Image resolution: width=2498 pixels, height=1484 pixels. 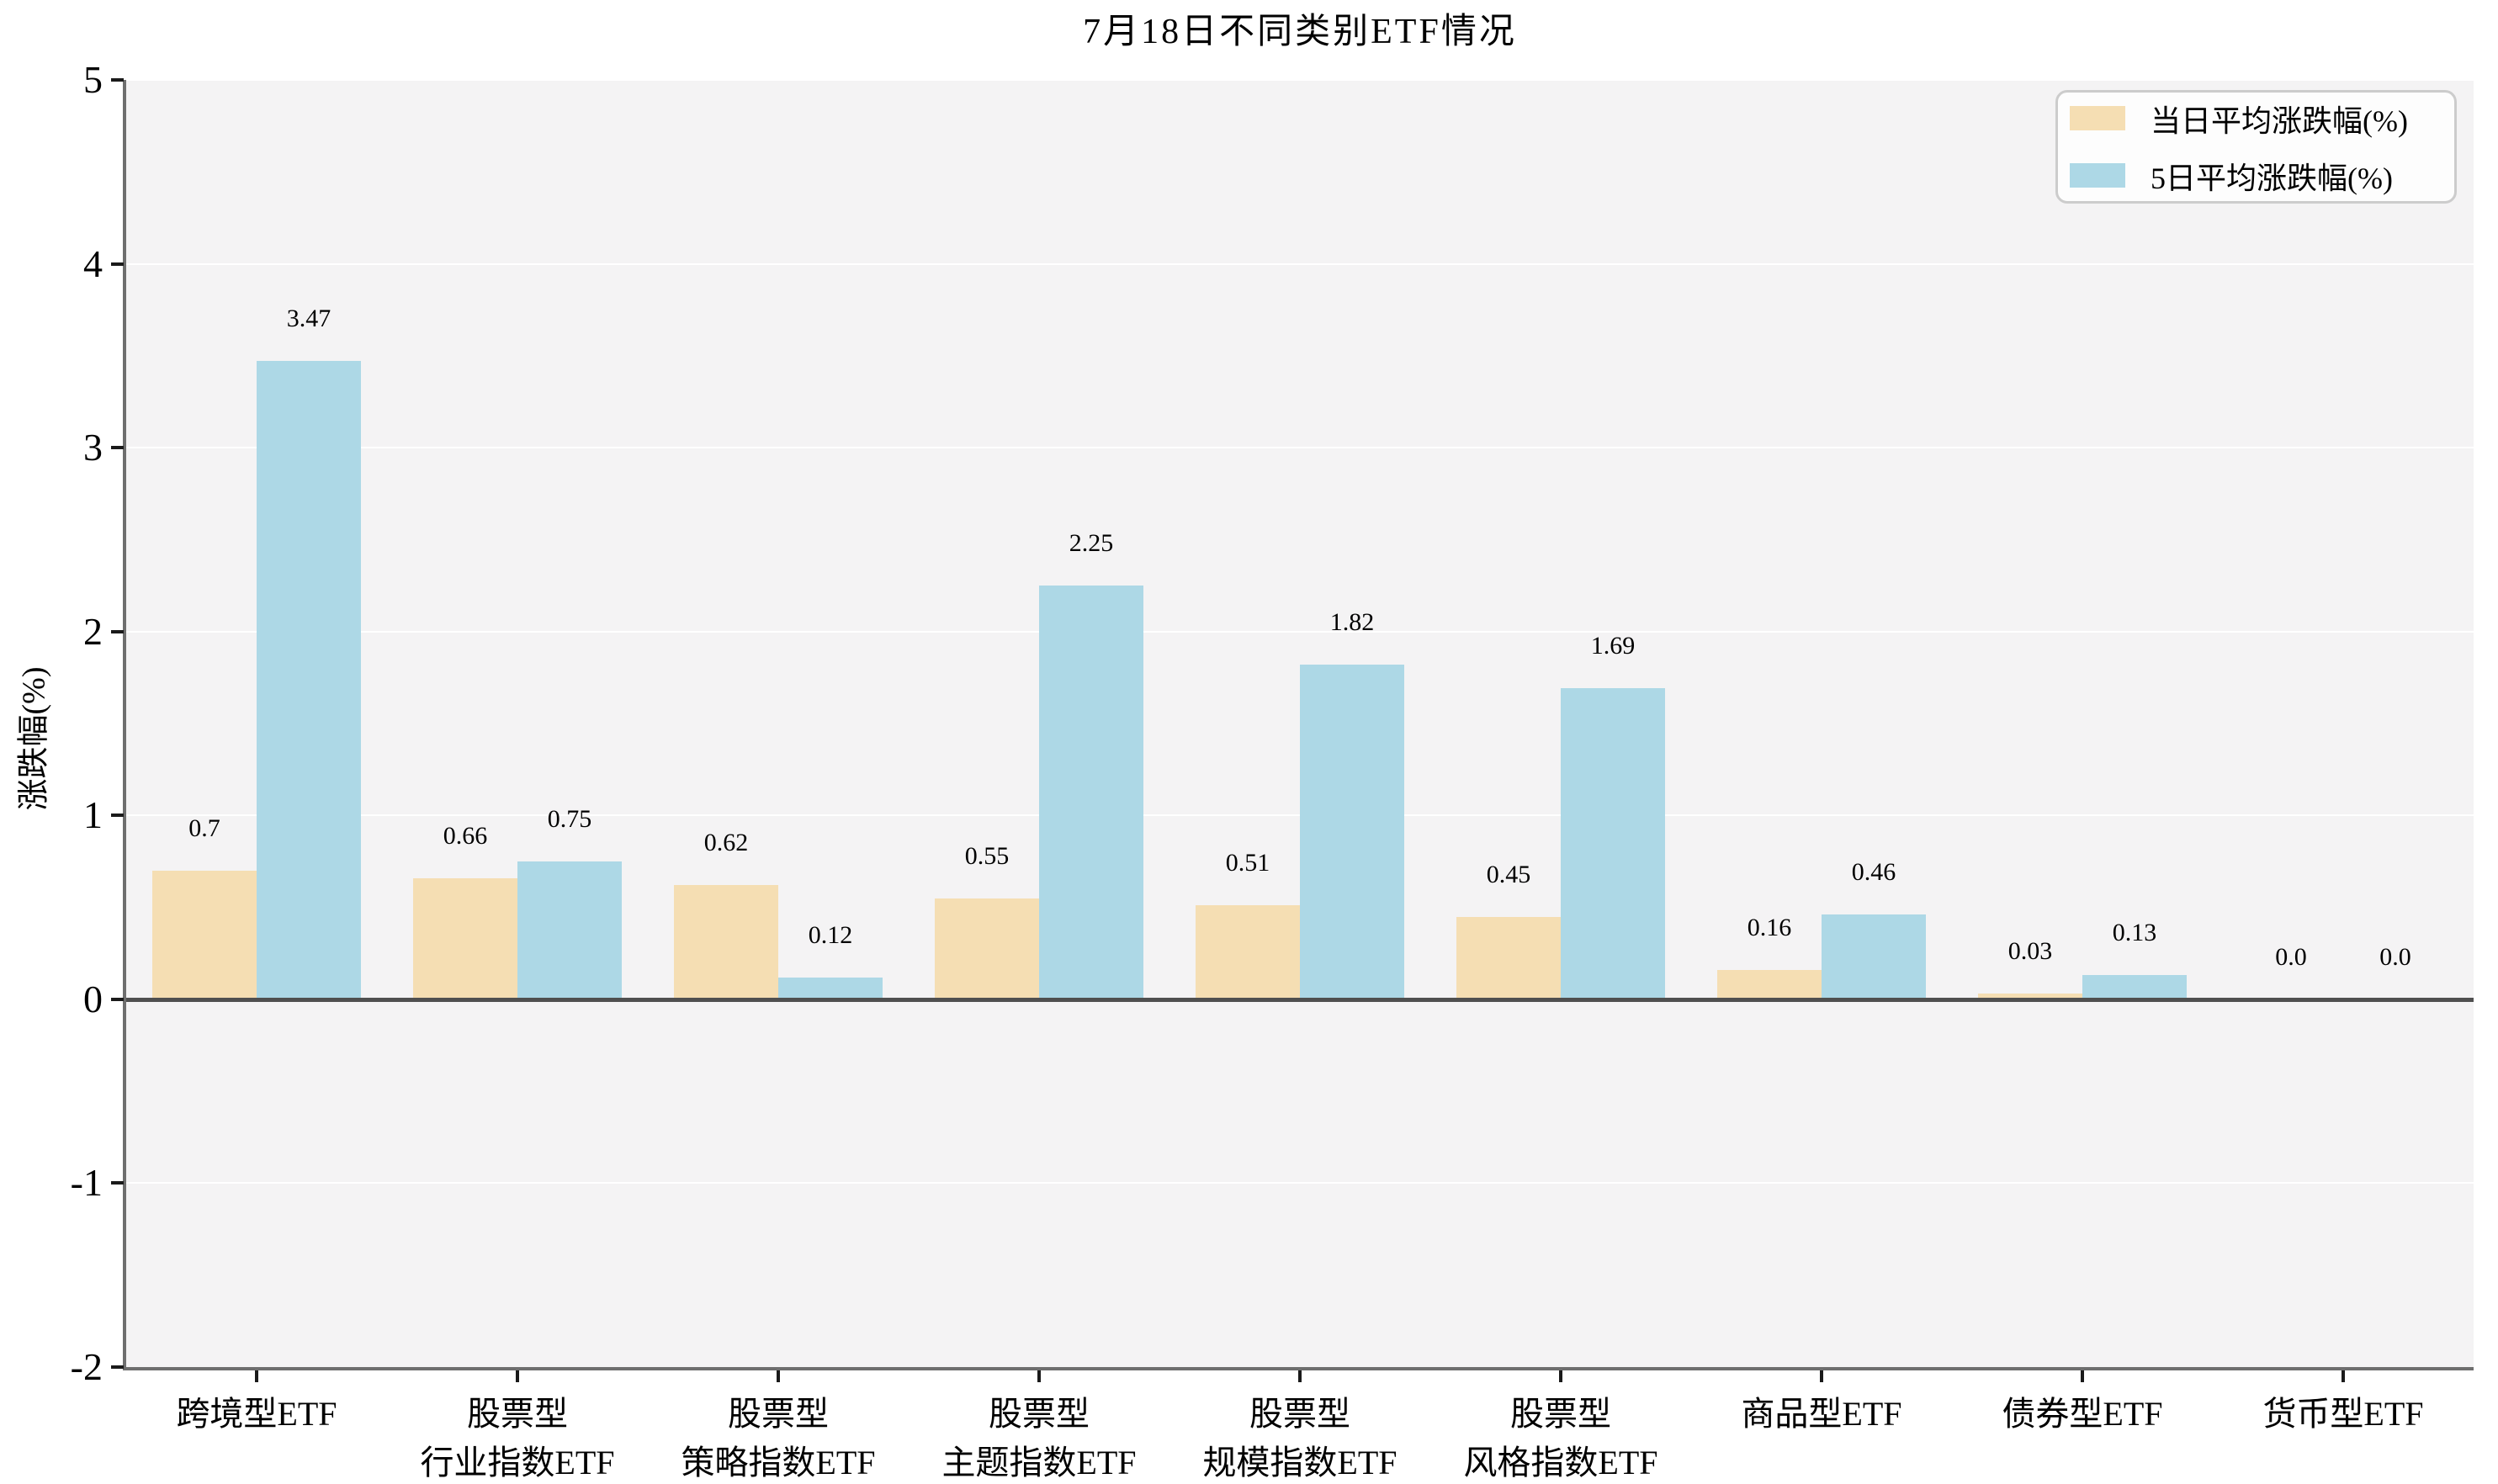 What do you see at coordinates (308, 319) in the screenshot?
I see `bar-value-label: 3.47` at bounding box center [308, 319].